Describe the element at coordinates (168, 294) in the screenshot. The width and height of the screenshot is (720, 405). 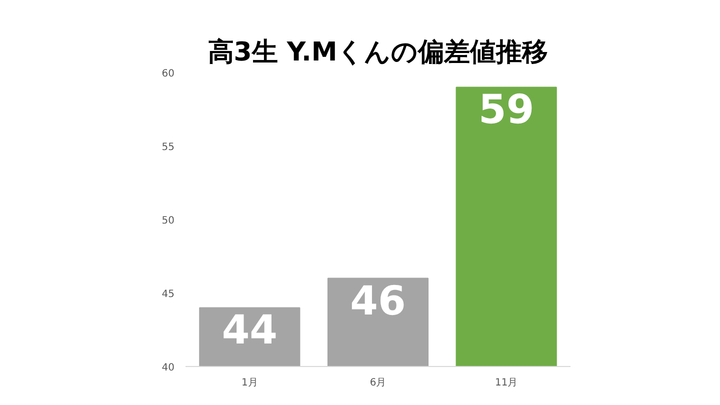
I see `y-tick-label: 45` at that location.